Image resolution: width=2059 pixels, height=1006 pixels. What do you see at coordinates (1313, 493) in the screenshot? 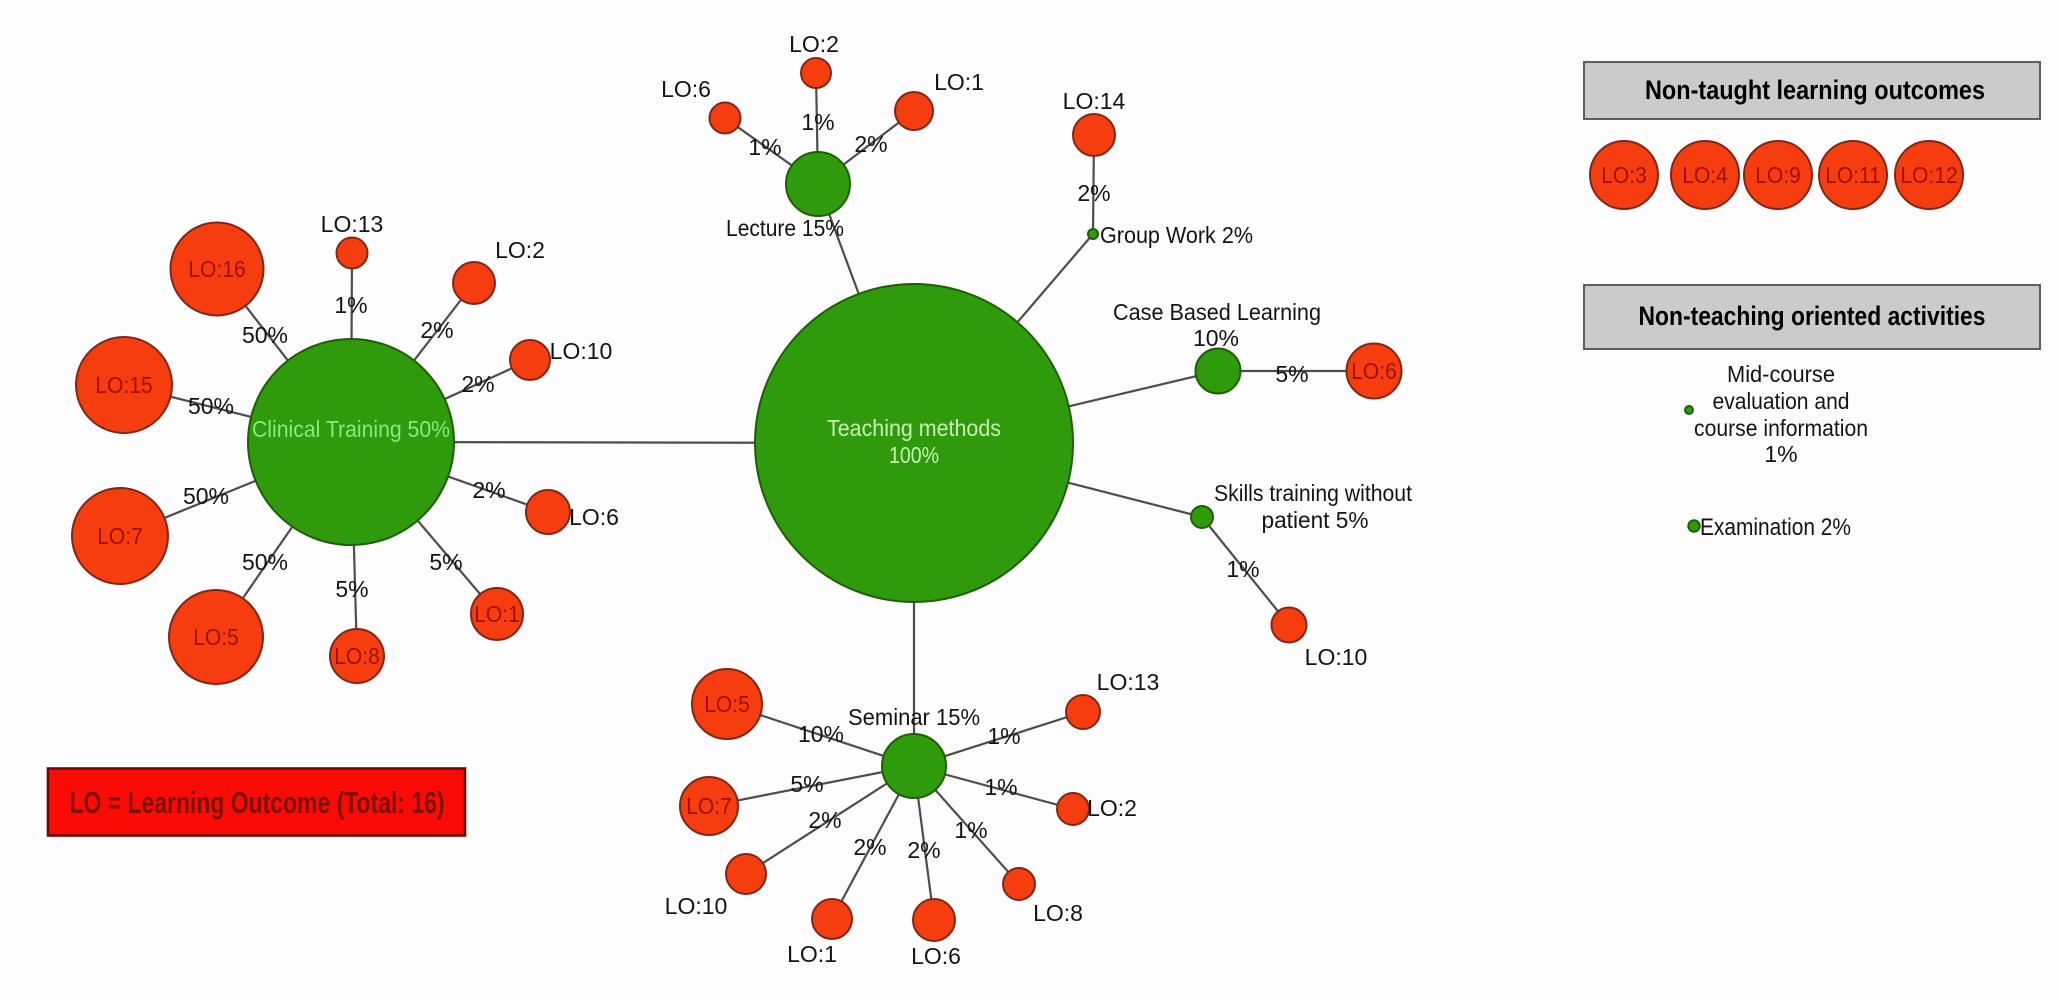
I see `svg-text: Skills training without` at bounding box center [1313, 493].